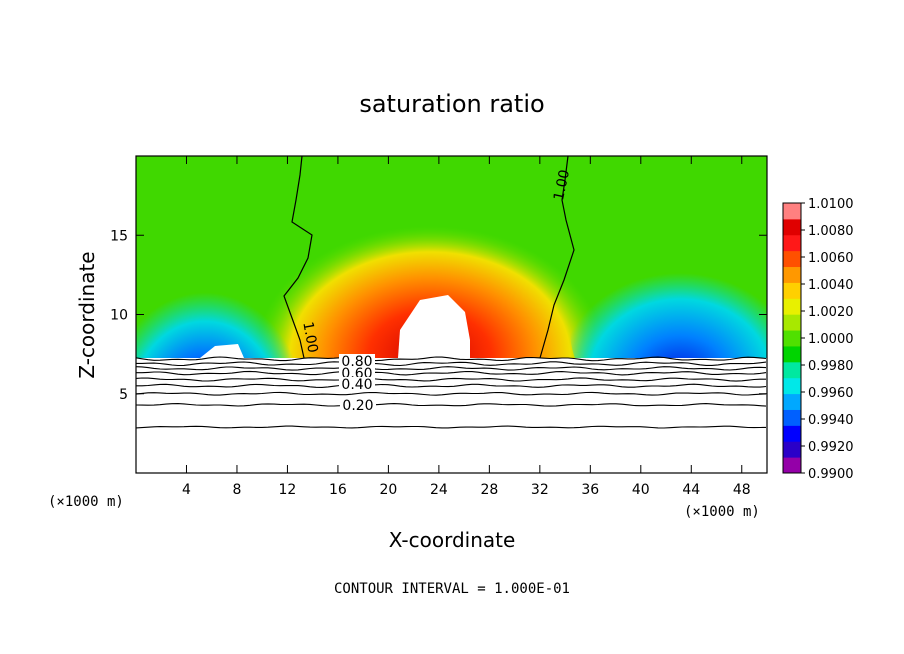  I want to click on x-tick-label: 44, so click(691, 490).